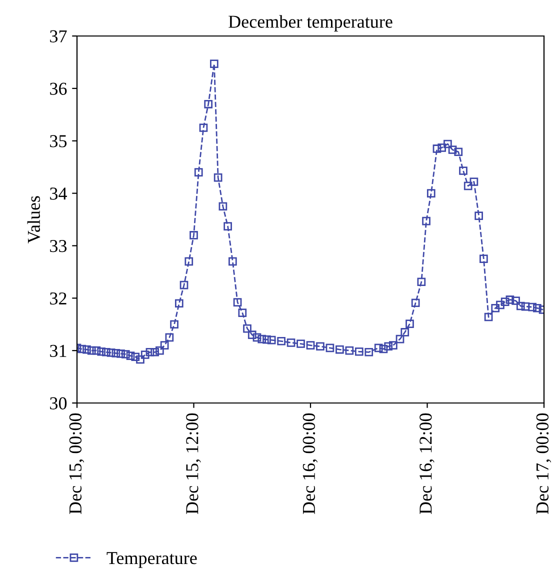  Describe the element at coordinates (58, 36) in the screenshot. I see `y-tick-label: 37` at that location.